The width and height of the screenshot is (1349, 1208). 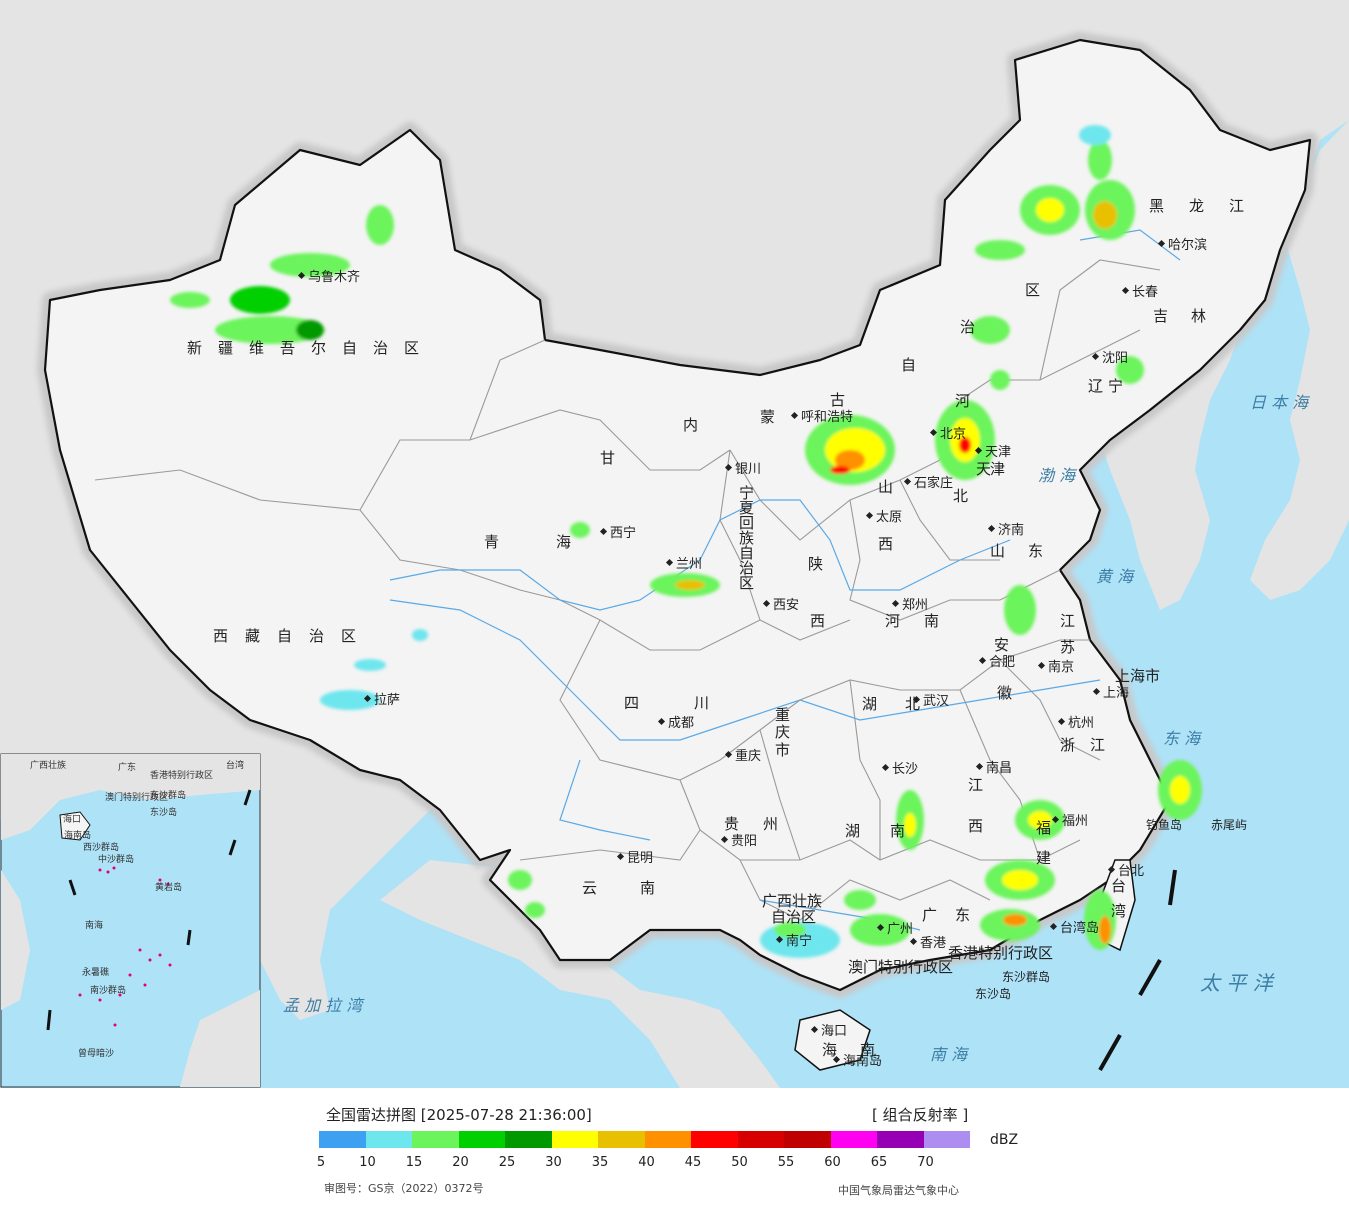 I want to click on province-label: 湖, so click(x=852, y=831).